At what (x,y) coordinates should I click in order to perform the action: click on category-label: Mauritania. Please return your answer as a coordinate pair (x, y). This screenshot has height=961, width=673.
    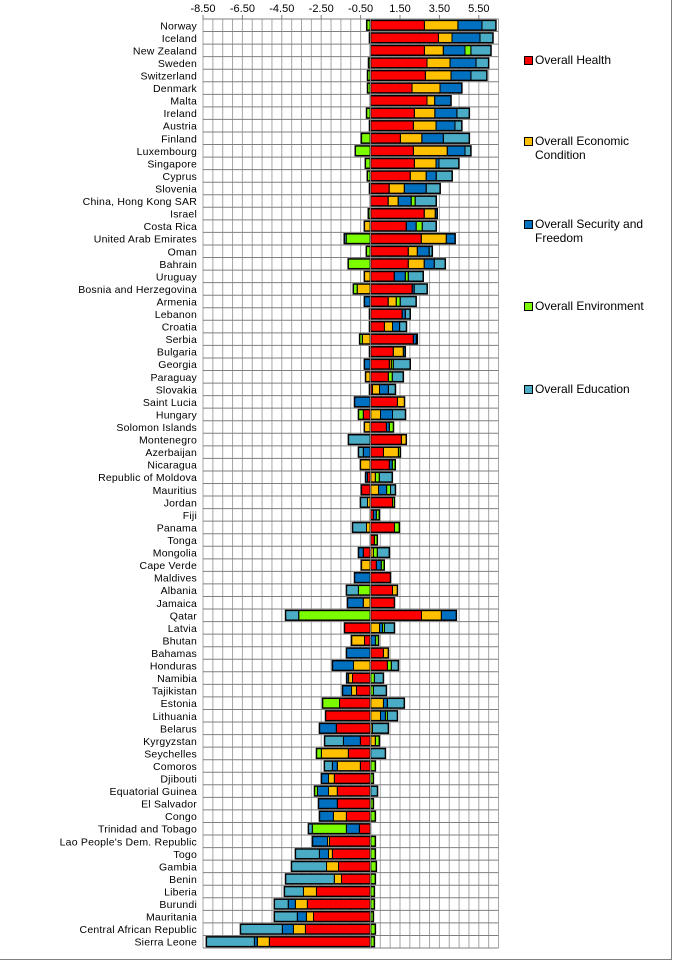
    Looking at the image, I should click on (171, 918).